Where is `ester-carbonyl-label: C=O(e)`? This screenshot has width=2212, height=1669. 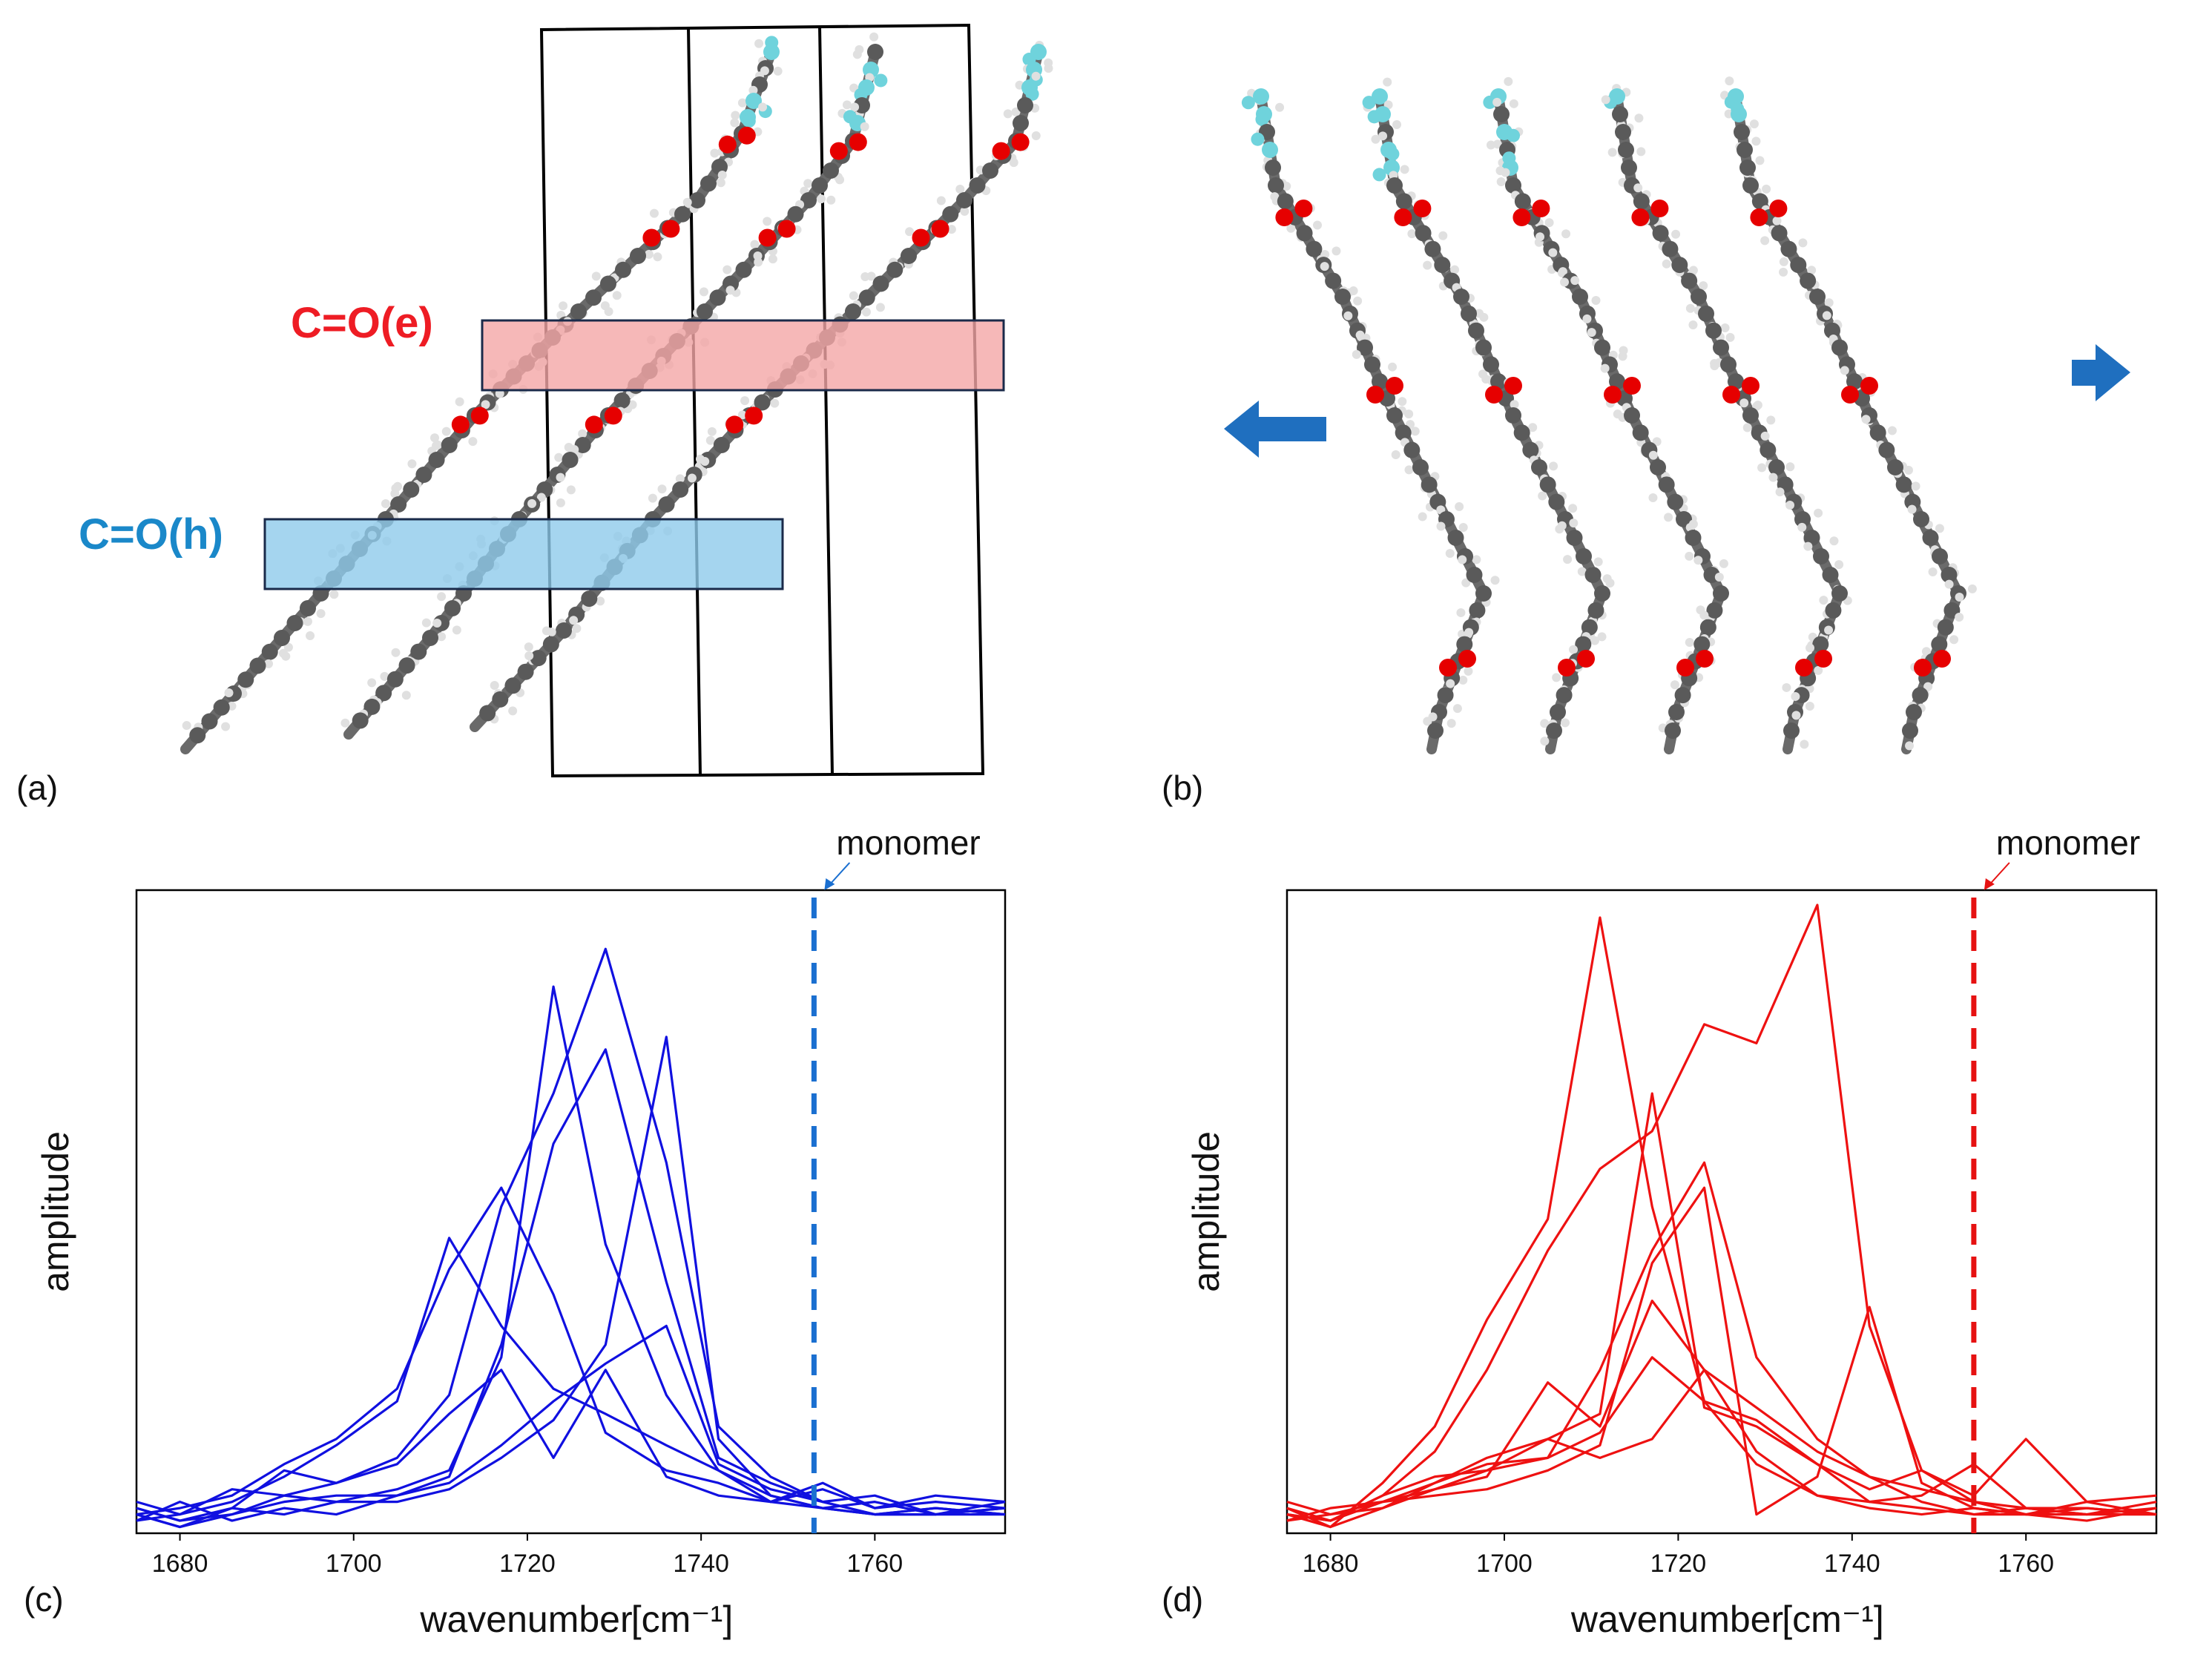
ester-carbonyl-label: C=O(e) is located at coordinates (362, 323).